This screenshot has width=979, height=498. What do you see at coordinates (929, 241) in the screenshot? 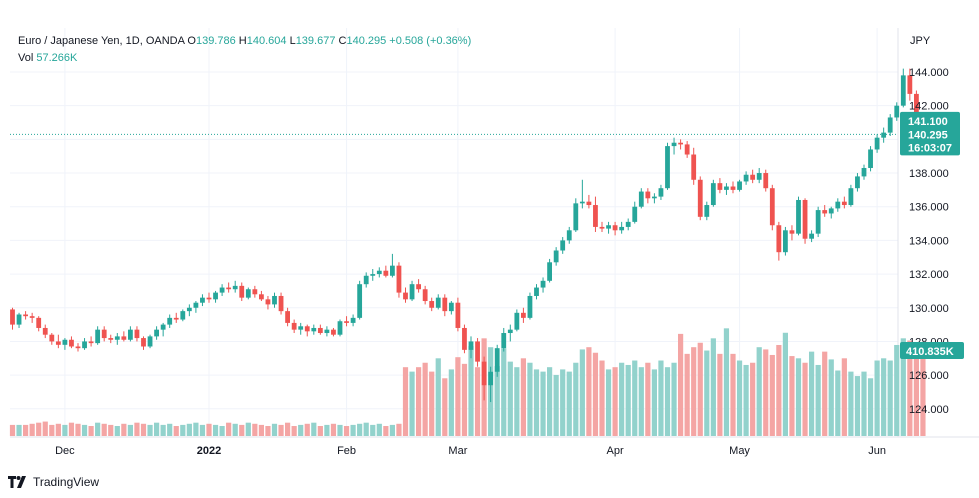
I see `price-tick-label: 134.000` at bounding box center [929, 241].